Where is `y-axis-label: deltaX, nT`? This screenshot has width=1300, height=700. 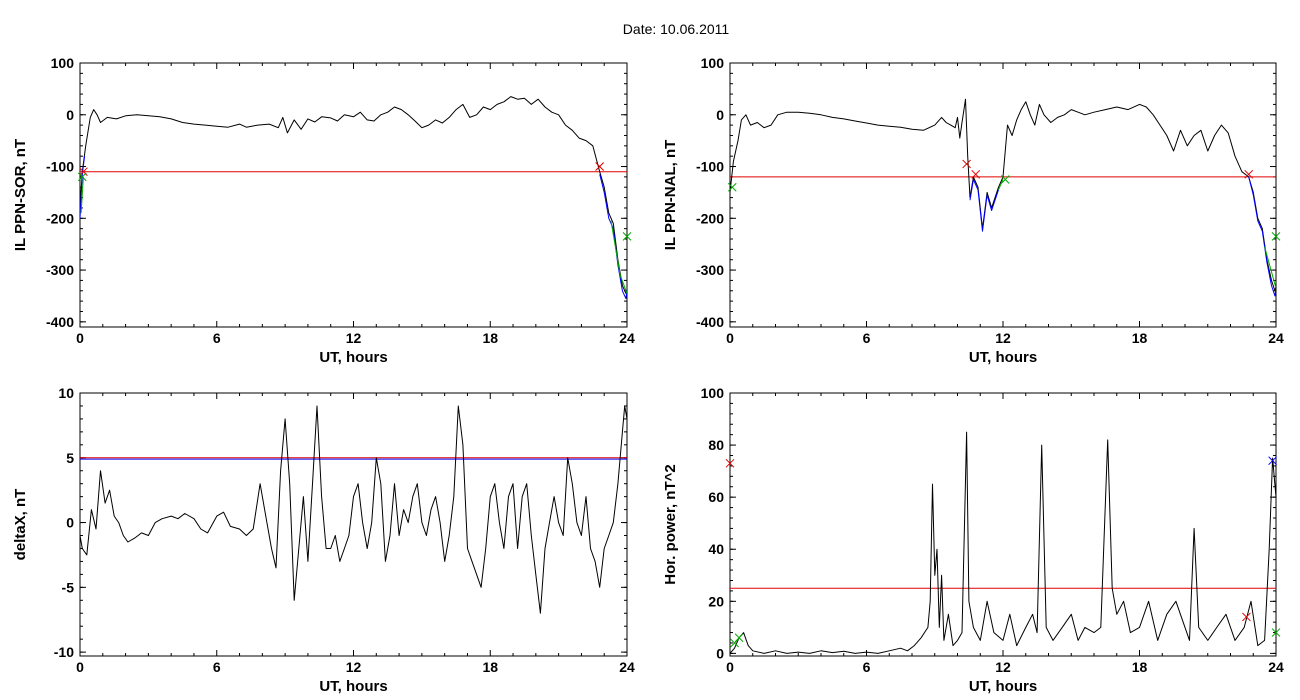 y-axis-label: deltaX, nT is located at coordinates (20, 525).